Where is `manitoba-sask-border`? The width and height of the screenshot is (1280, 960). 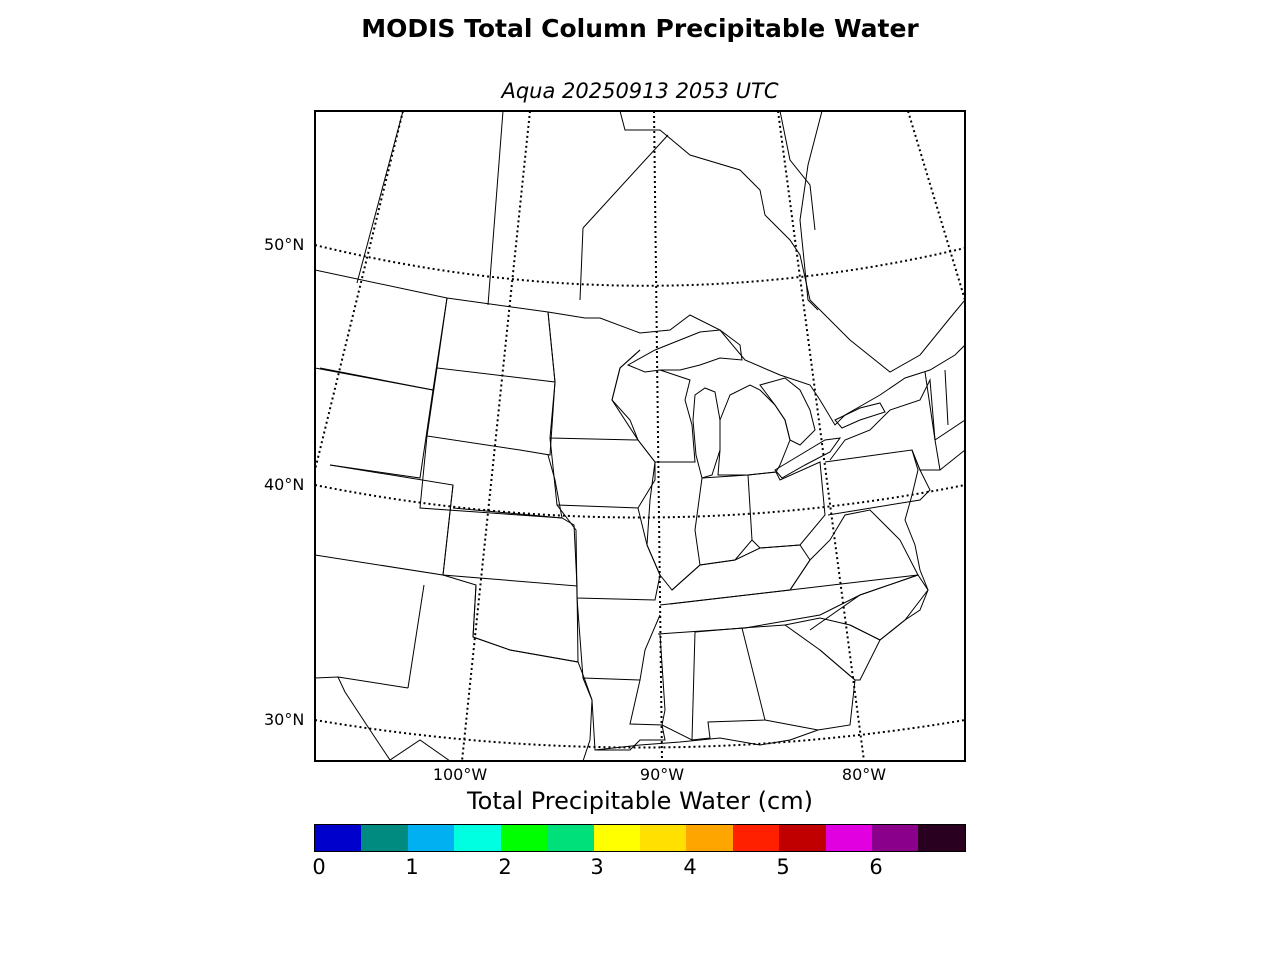
manitoba-sask-border is located at coordinates (495, 208).